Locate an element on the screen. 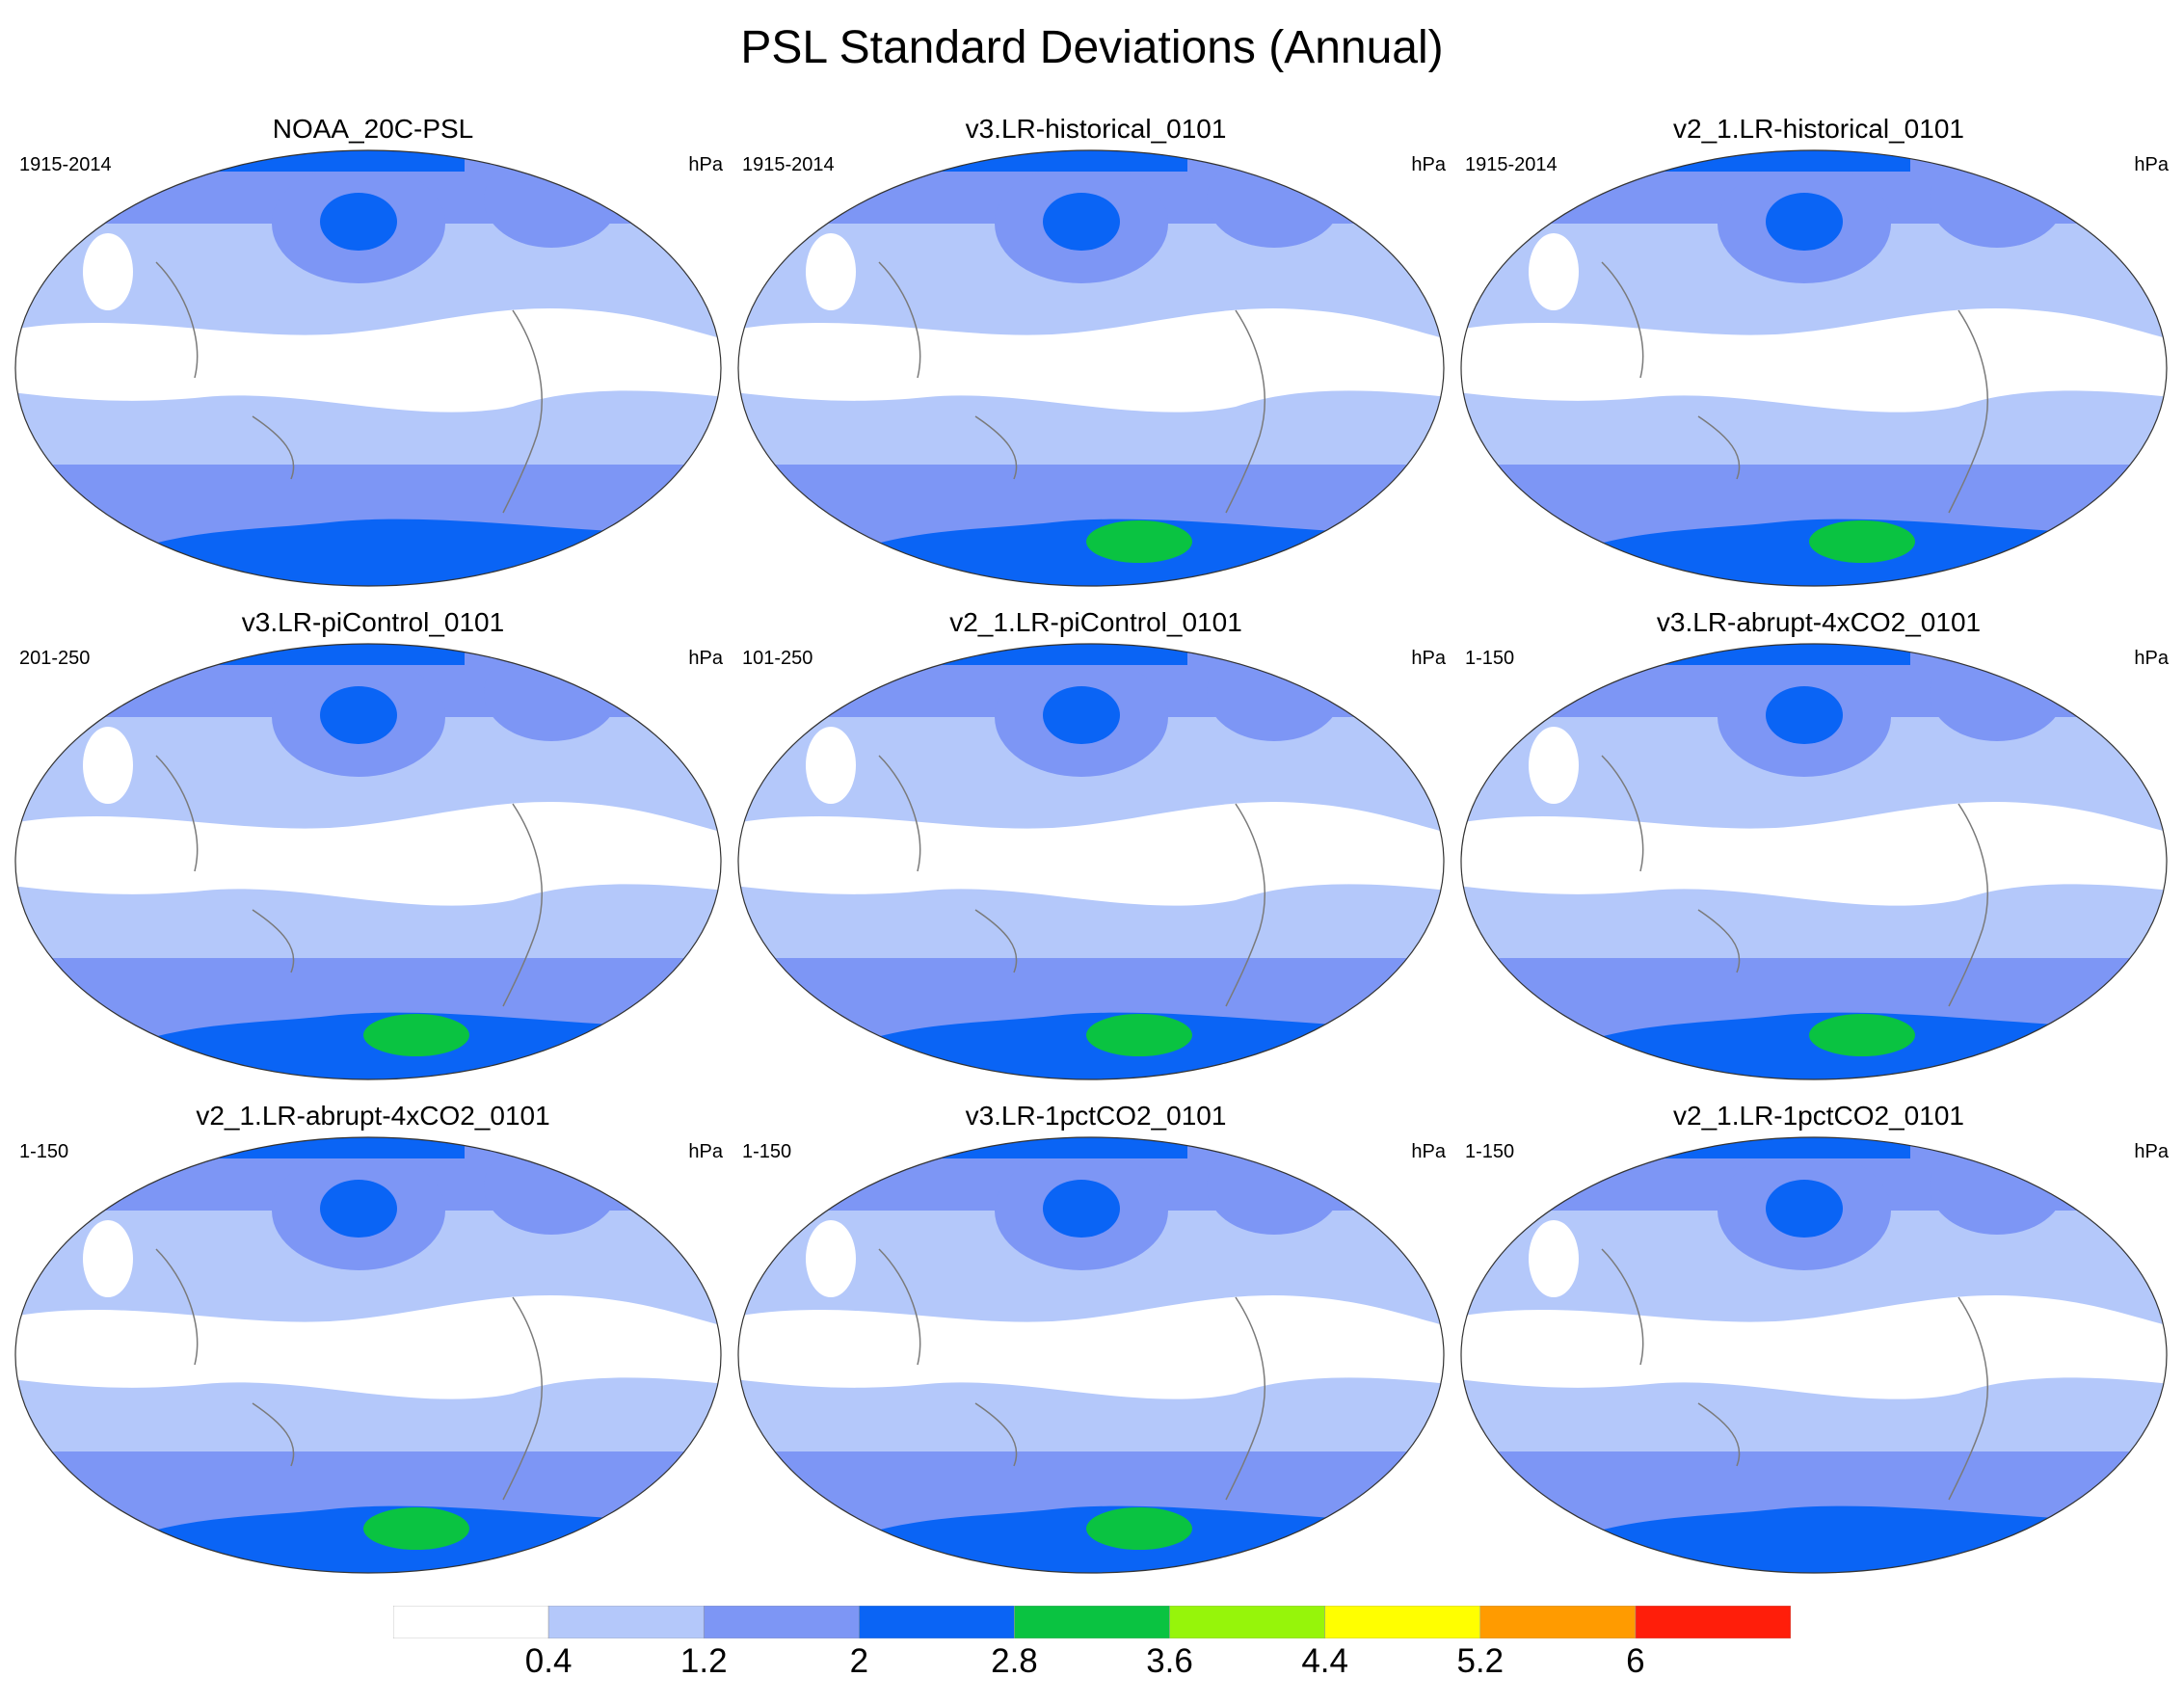 Image resolution: width=2184 pixels, height=1704 pixels. colorbar is located at coordinates (1092, 1622).